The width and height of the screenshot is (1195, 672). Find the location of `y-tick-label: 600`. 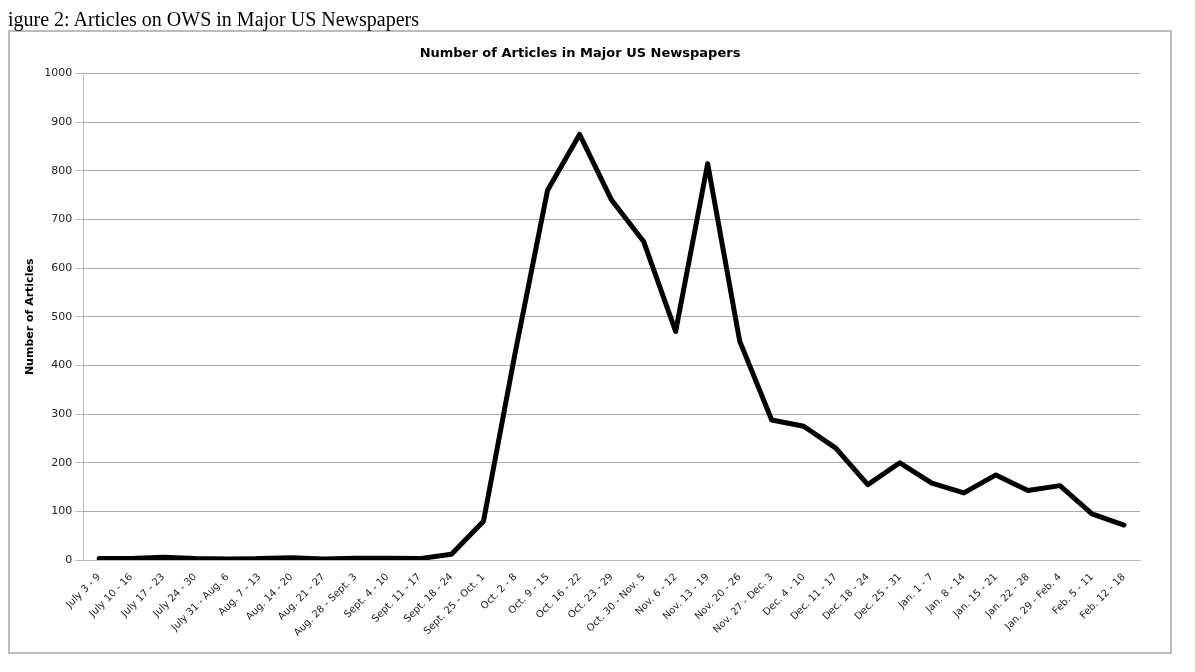

y-tick-label: 600 is located at coordinates (62, 268).